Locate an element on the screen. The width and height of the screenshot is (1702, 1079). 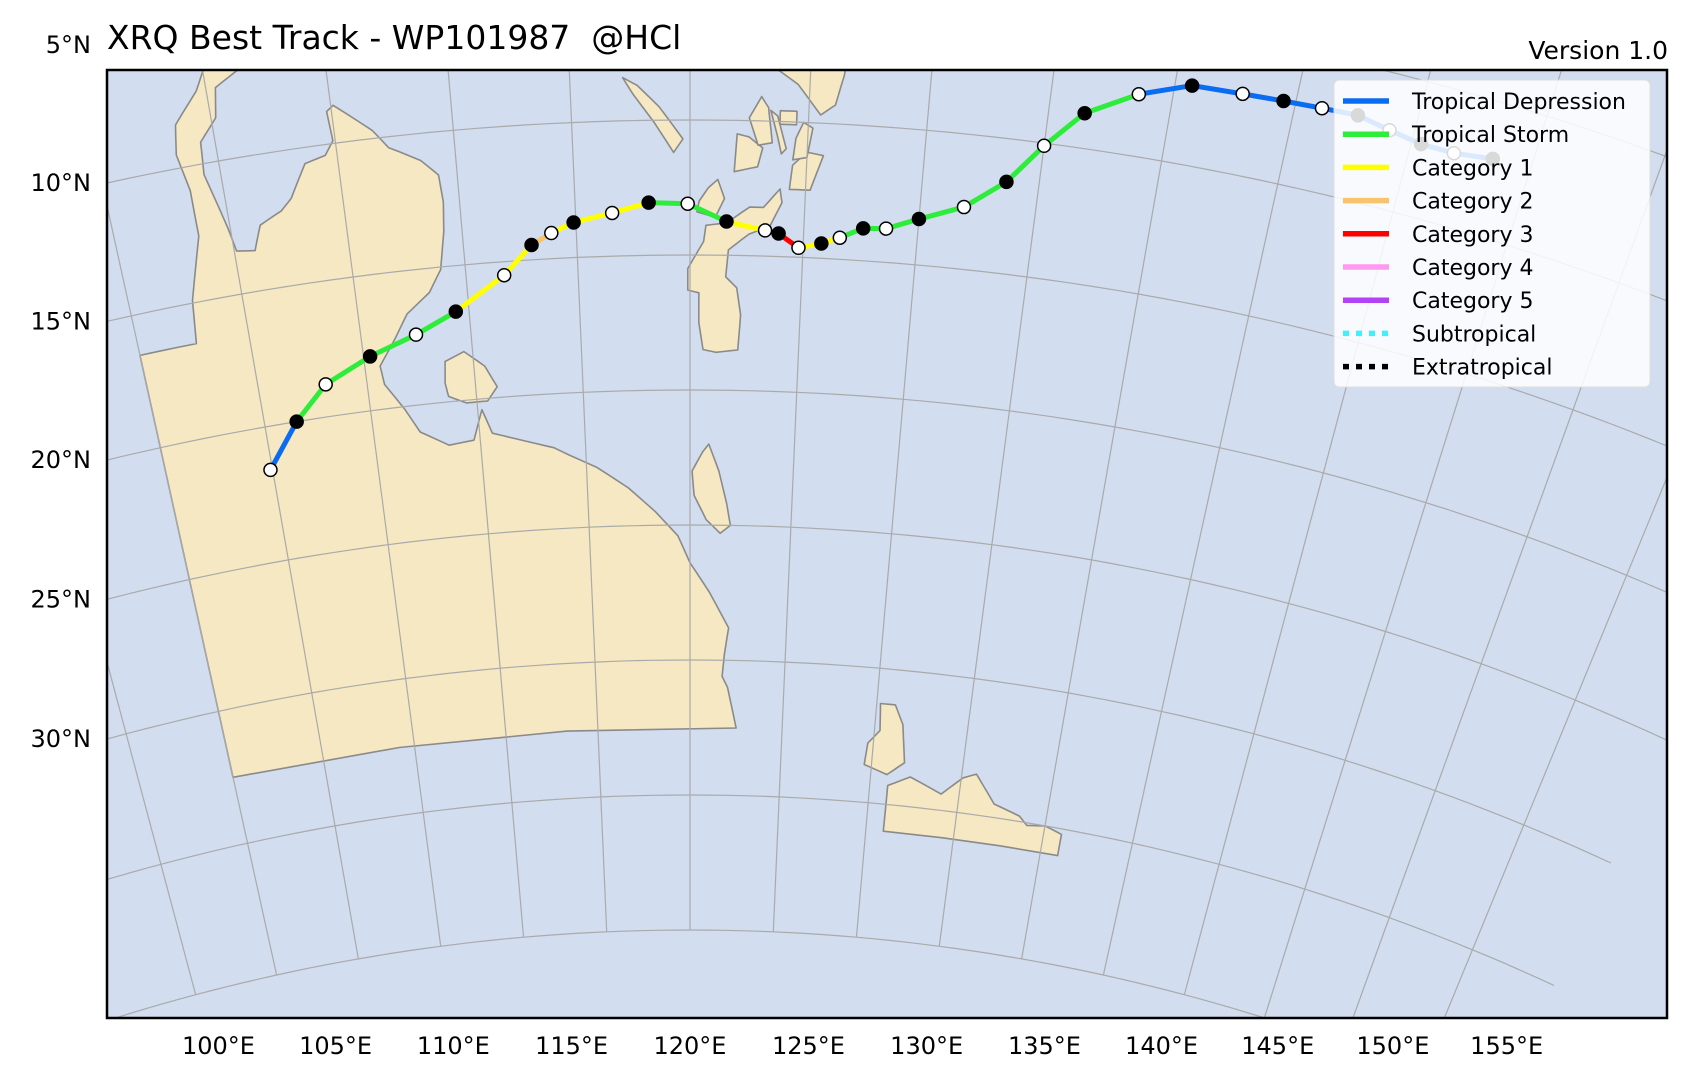
lon-tick-label: 110°E is located at coordinates (453, 1046).